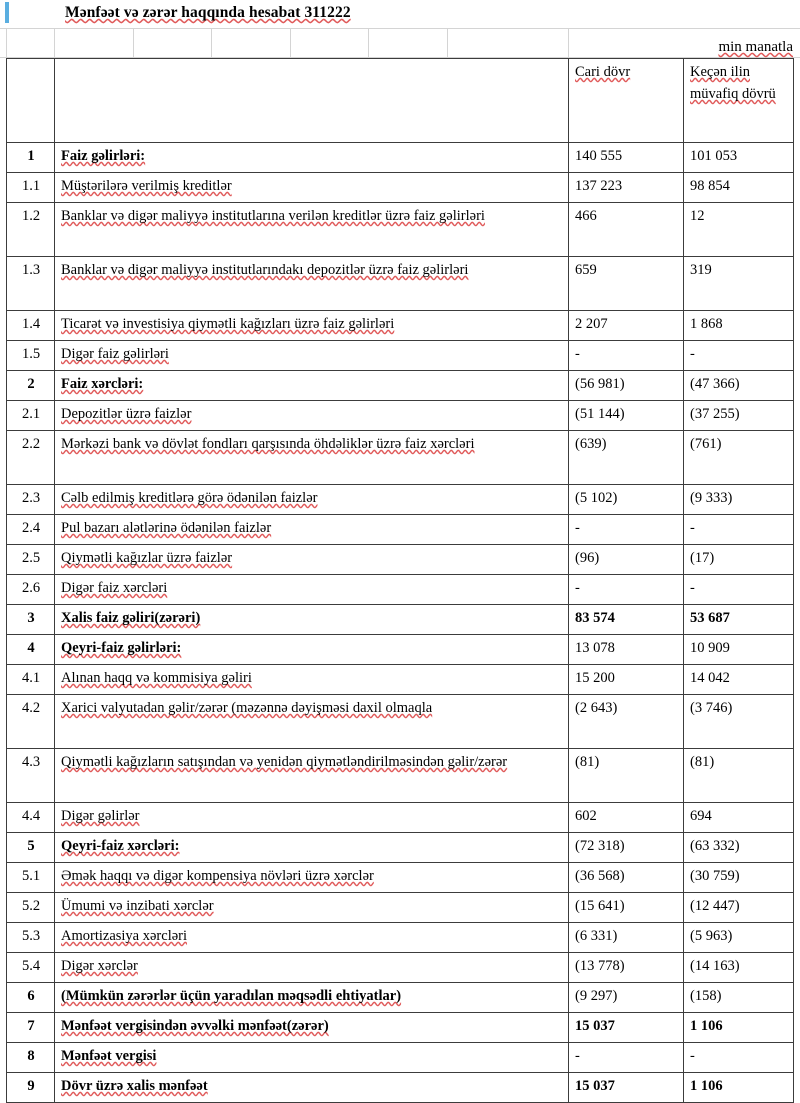 The height and width of the screenshot is (1103, 800). I want to click on row-current-value: (2 643), so click(626, 721).